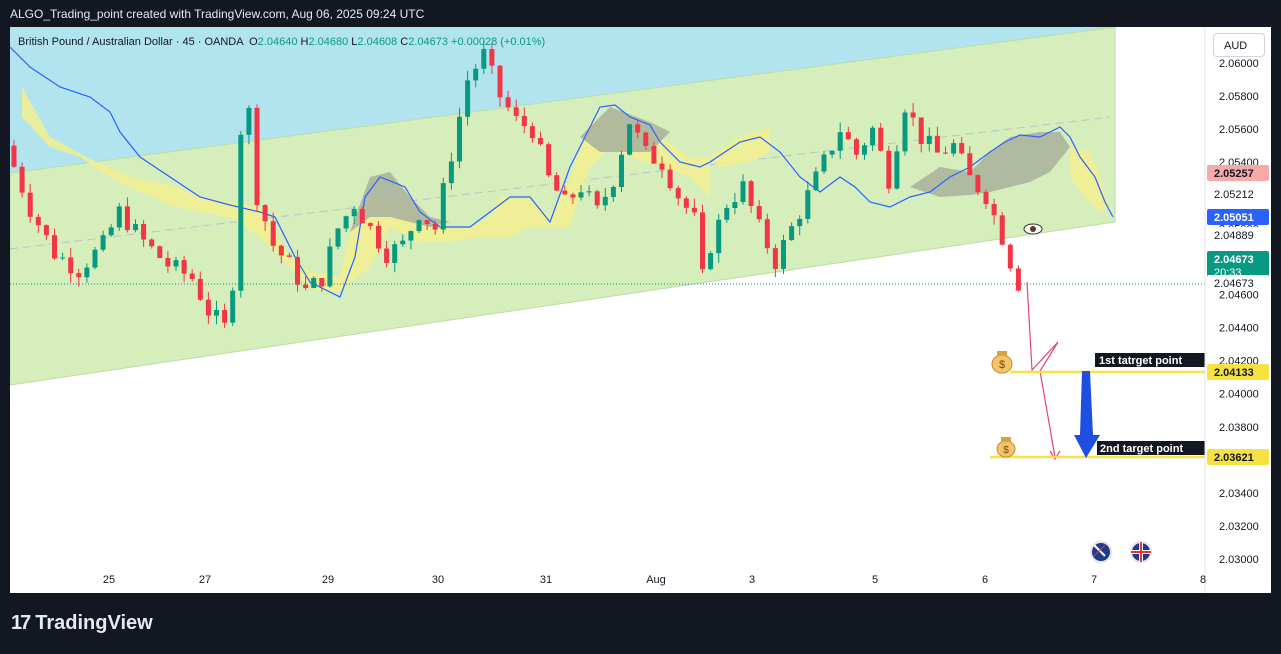 Image resolution: width=1281 pixels, height=654 pixels. Describe the element at coordinates (1234, 218) in the screenshot. I see `svg-text: 2.05051` at that location.